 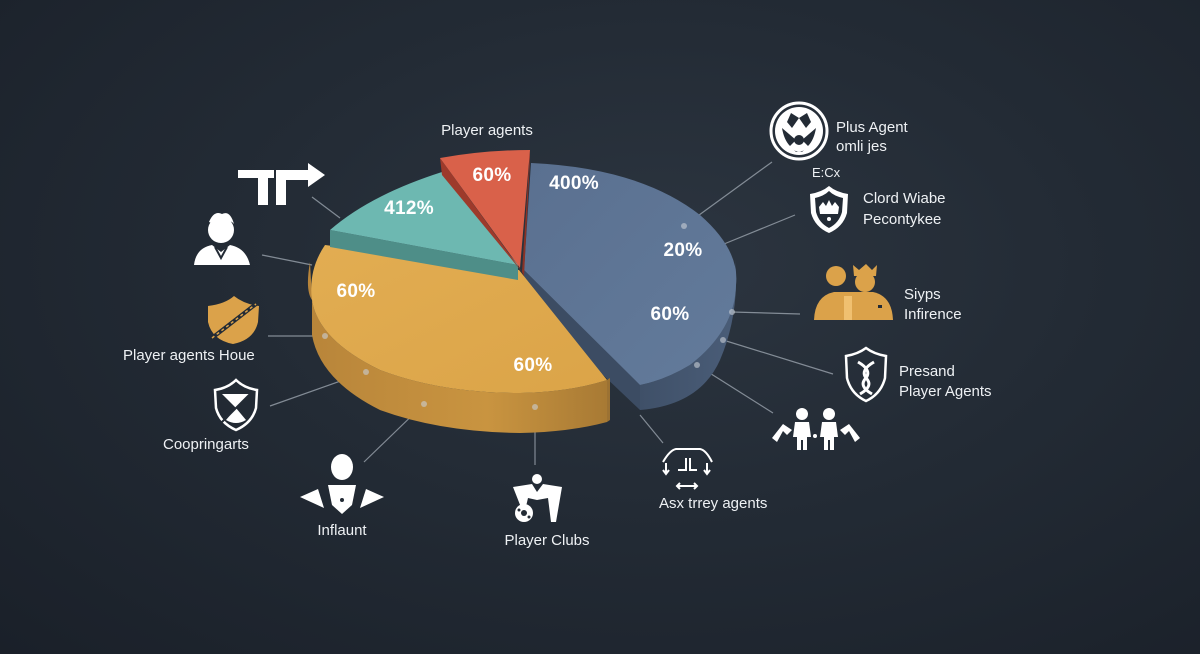 I want to click on callout-asx: Asx trrey agents, so click(x=713, y=503).